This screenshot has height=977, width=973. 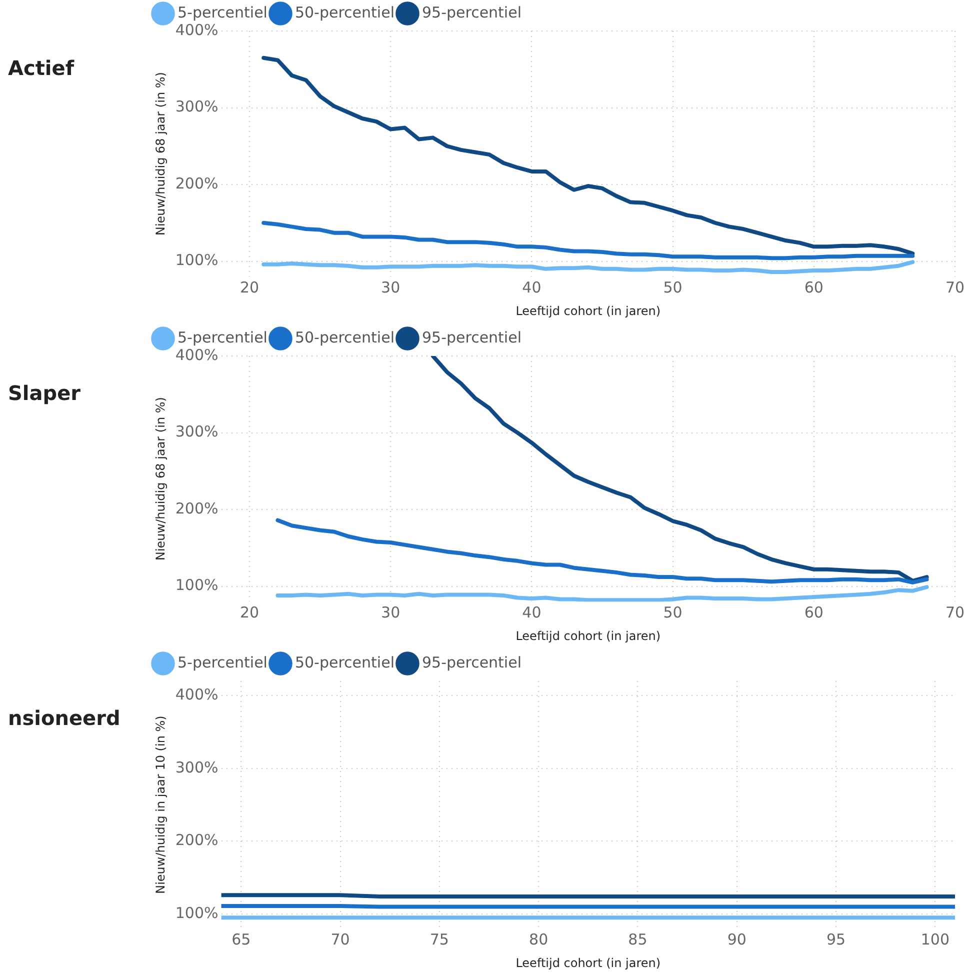 I want to click on x-tick-label: 100, so click(x=935, y=939).